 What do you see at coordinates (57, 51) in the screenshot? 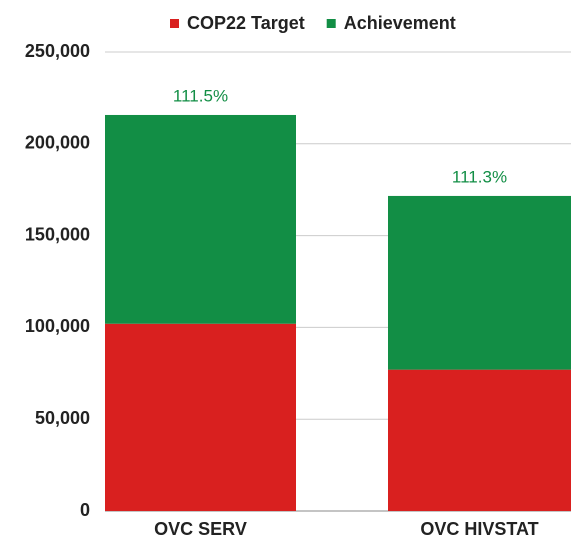
I see `y-tick-label: 250,000` at bounding box center [57, 51].